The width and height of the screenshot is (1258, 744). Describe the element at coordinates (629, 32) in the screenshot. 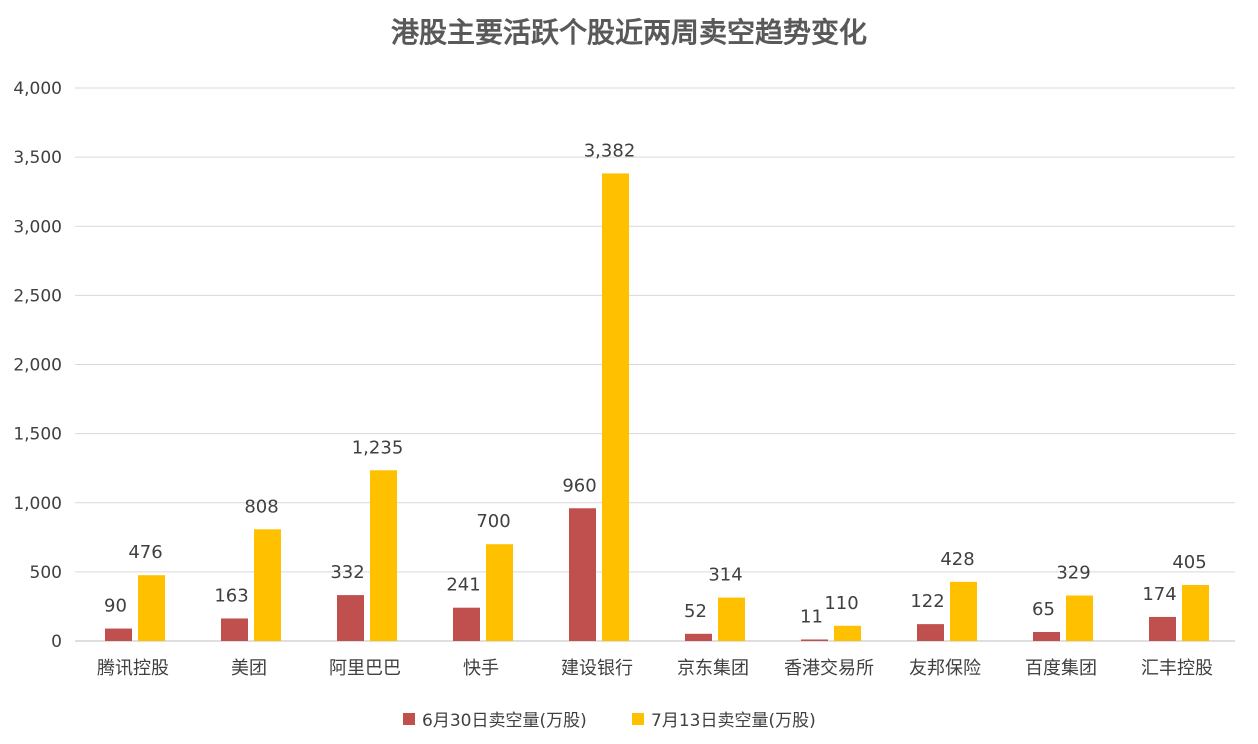

I see `chart-title: 港股主要活跃个股近两周卖空趋势变化` at that location.